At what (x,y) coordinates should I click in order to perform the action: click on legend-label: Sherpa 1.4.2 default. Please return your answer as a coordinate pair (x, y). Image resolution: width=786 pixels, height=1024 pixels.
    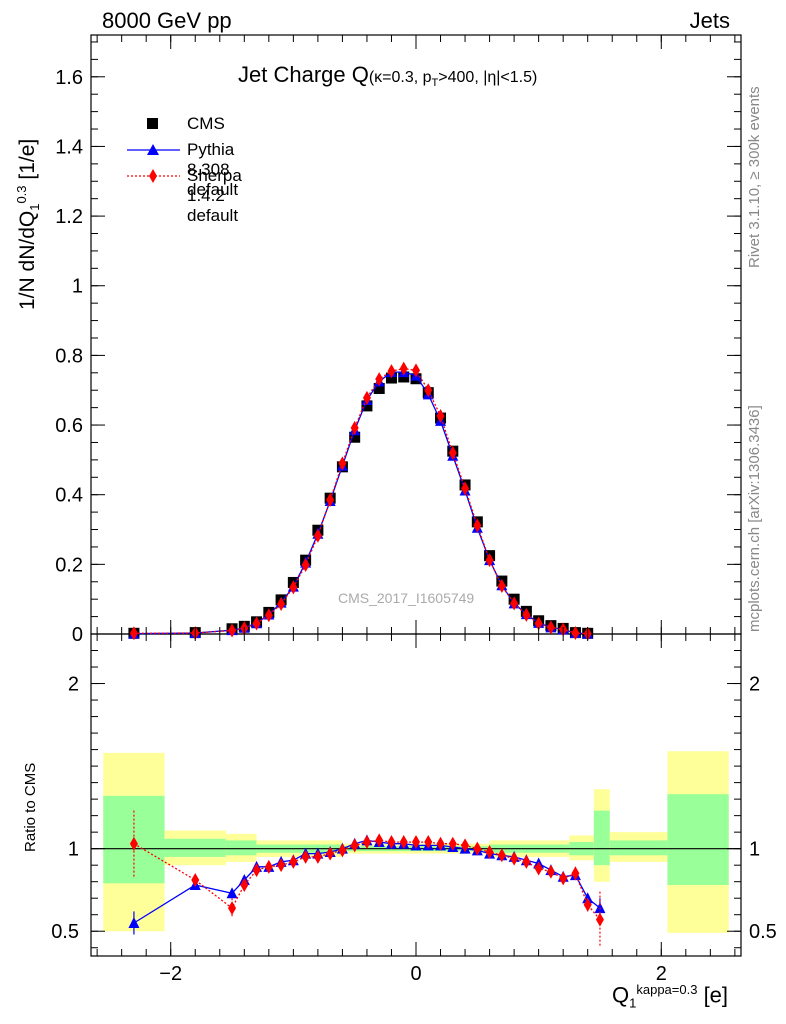
    Looking at the image, I should click on (214, 195).